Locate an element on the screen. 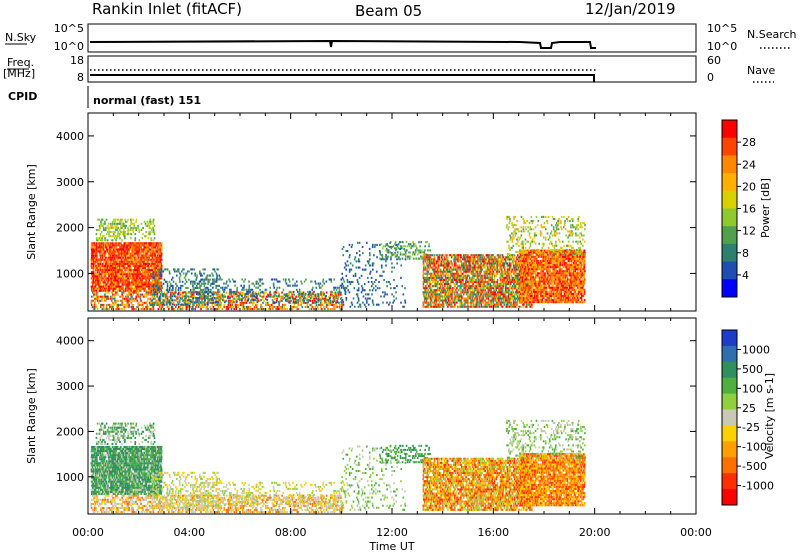 This screenshot has width=800, height=554. nsearch-label: N.Search is located at coordinates (772, 34).